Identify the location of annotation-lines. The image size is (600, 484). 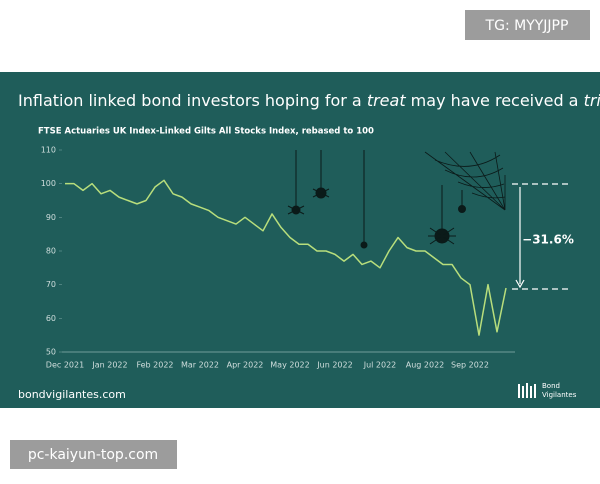
(540, 236).